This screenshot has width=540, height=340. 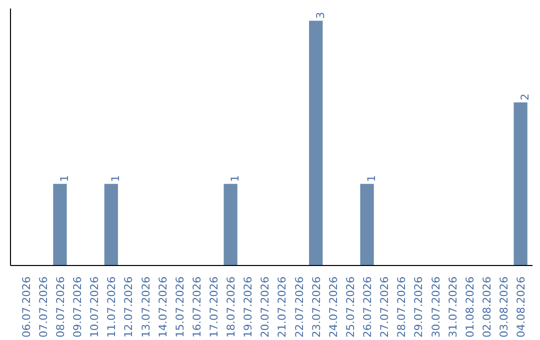 What do you see at coordinates (419, 307) in the screenshot?
I see `x-tick-label: 29.07.2026` at bounding box center [419, 307].